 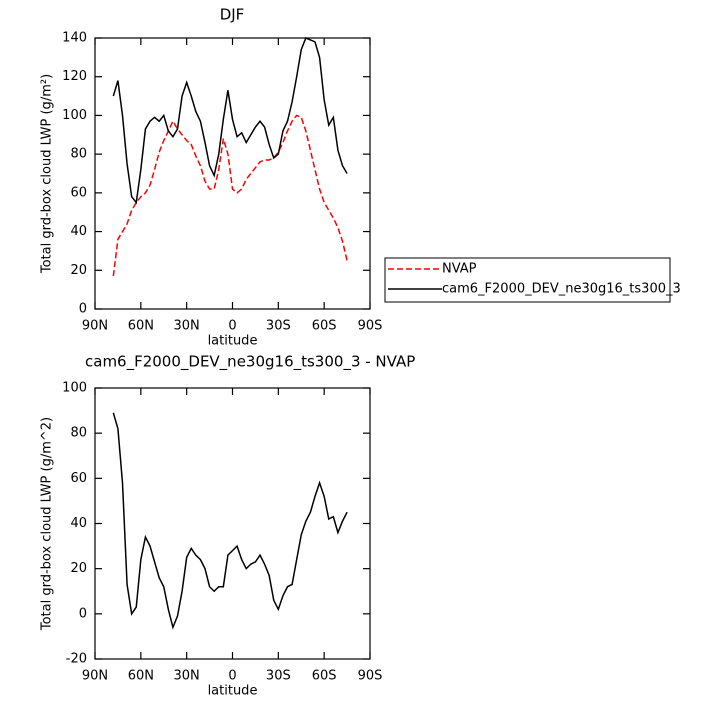 I want to click on chart-title: cam6_F2000_DEV_ne30g16_ts300_3 - NVAP, so click(x=250, y=362).